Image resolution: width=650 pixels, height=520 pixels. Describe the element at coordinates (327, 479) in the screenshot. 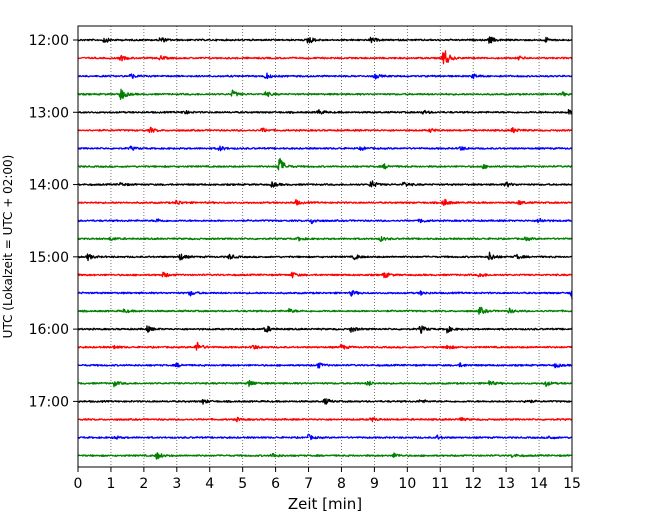

I see `x-axis-ticks: 0 1 2 3 4 5 6 7 8 9 10 11 12 13 14 15` at that location.